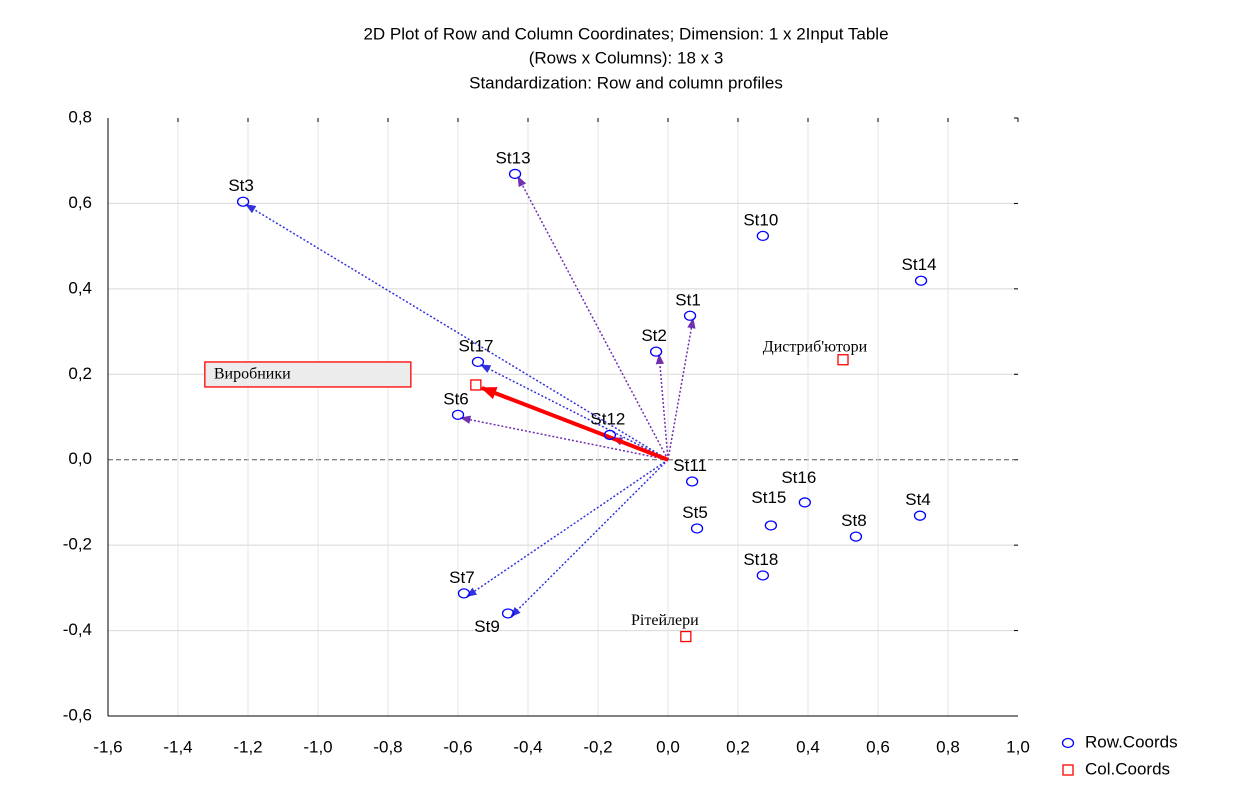  Describe the element at coordinates (626, 82) in the screenshot. I see `chart-title: Standardization: Row and column profiles` at that location.